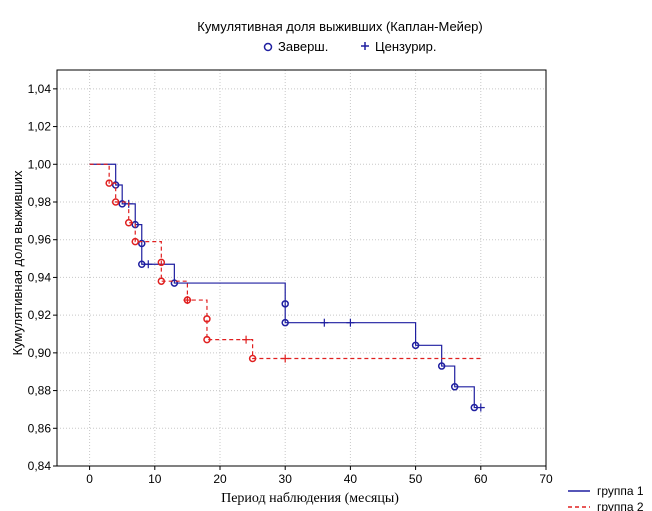 This screenshot has height=511, width=652. I want to click on x-tick-label: 30, so click(286, 479).